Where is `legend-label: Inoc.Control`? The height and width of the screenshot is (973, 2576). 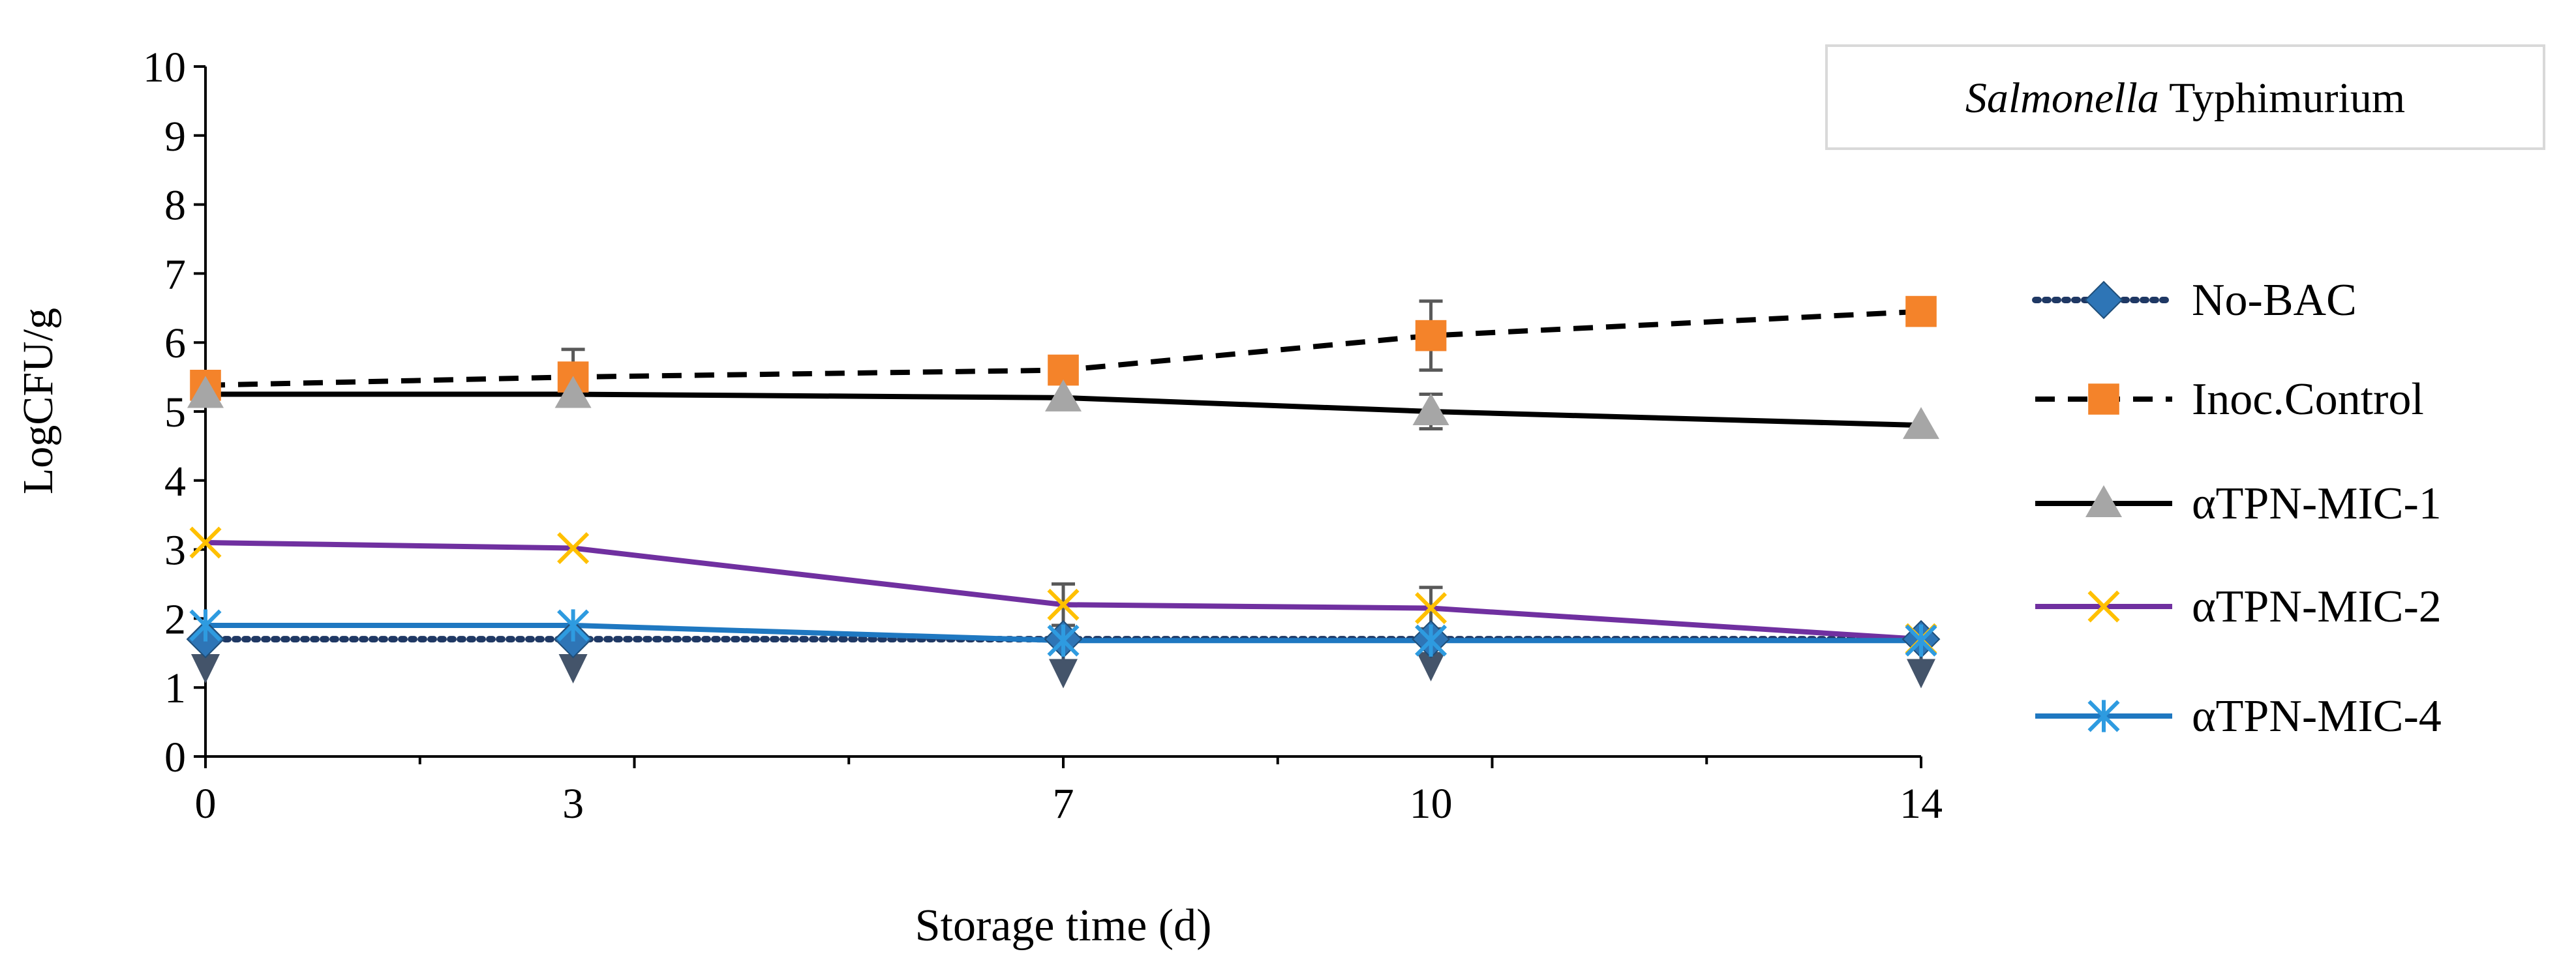
legend-label: Inoc.Control is located at coordinates (2308, 400).